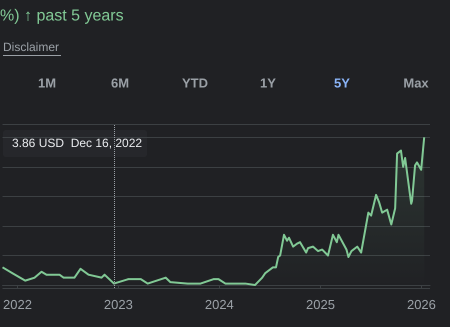 The height and width of the screenshot is (327, 450). I want to click on text: 5Y, so click(342, 83).